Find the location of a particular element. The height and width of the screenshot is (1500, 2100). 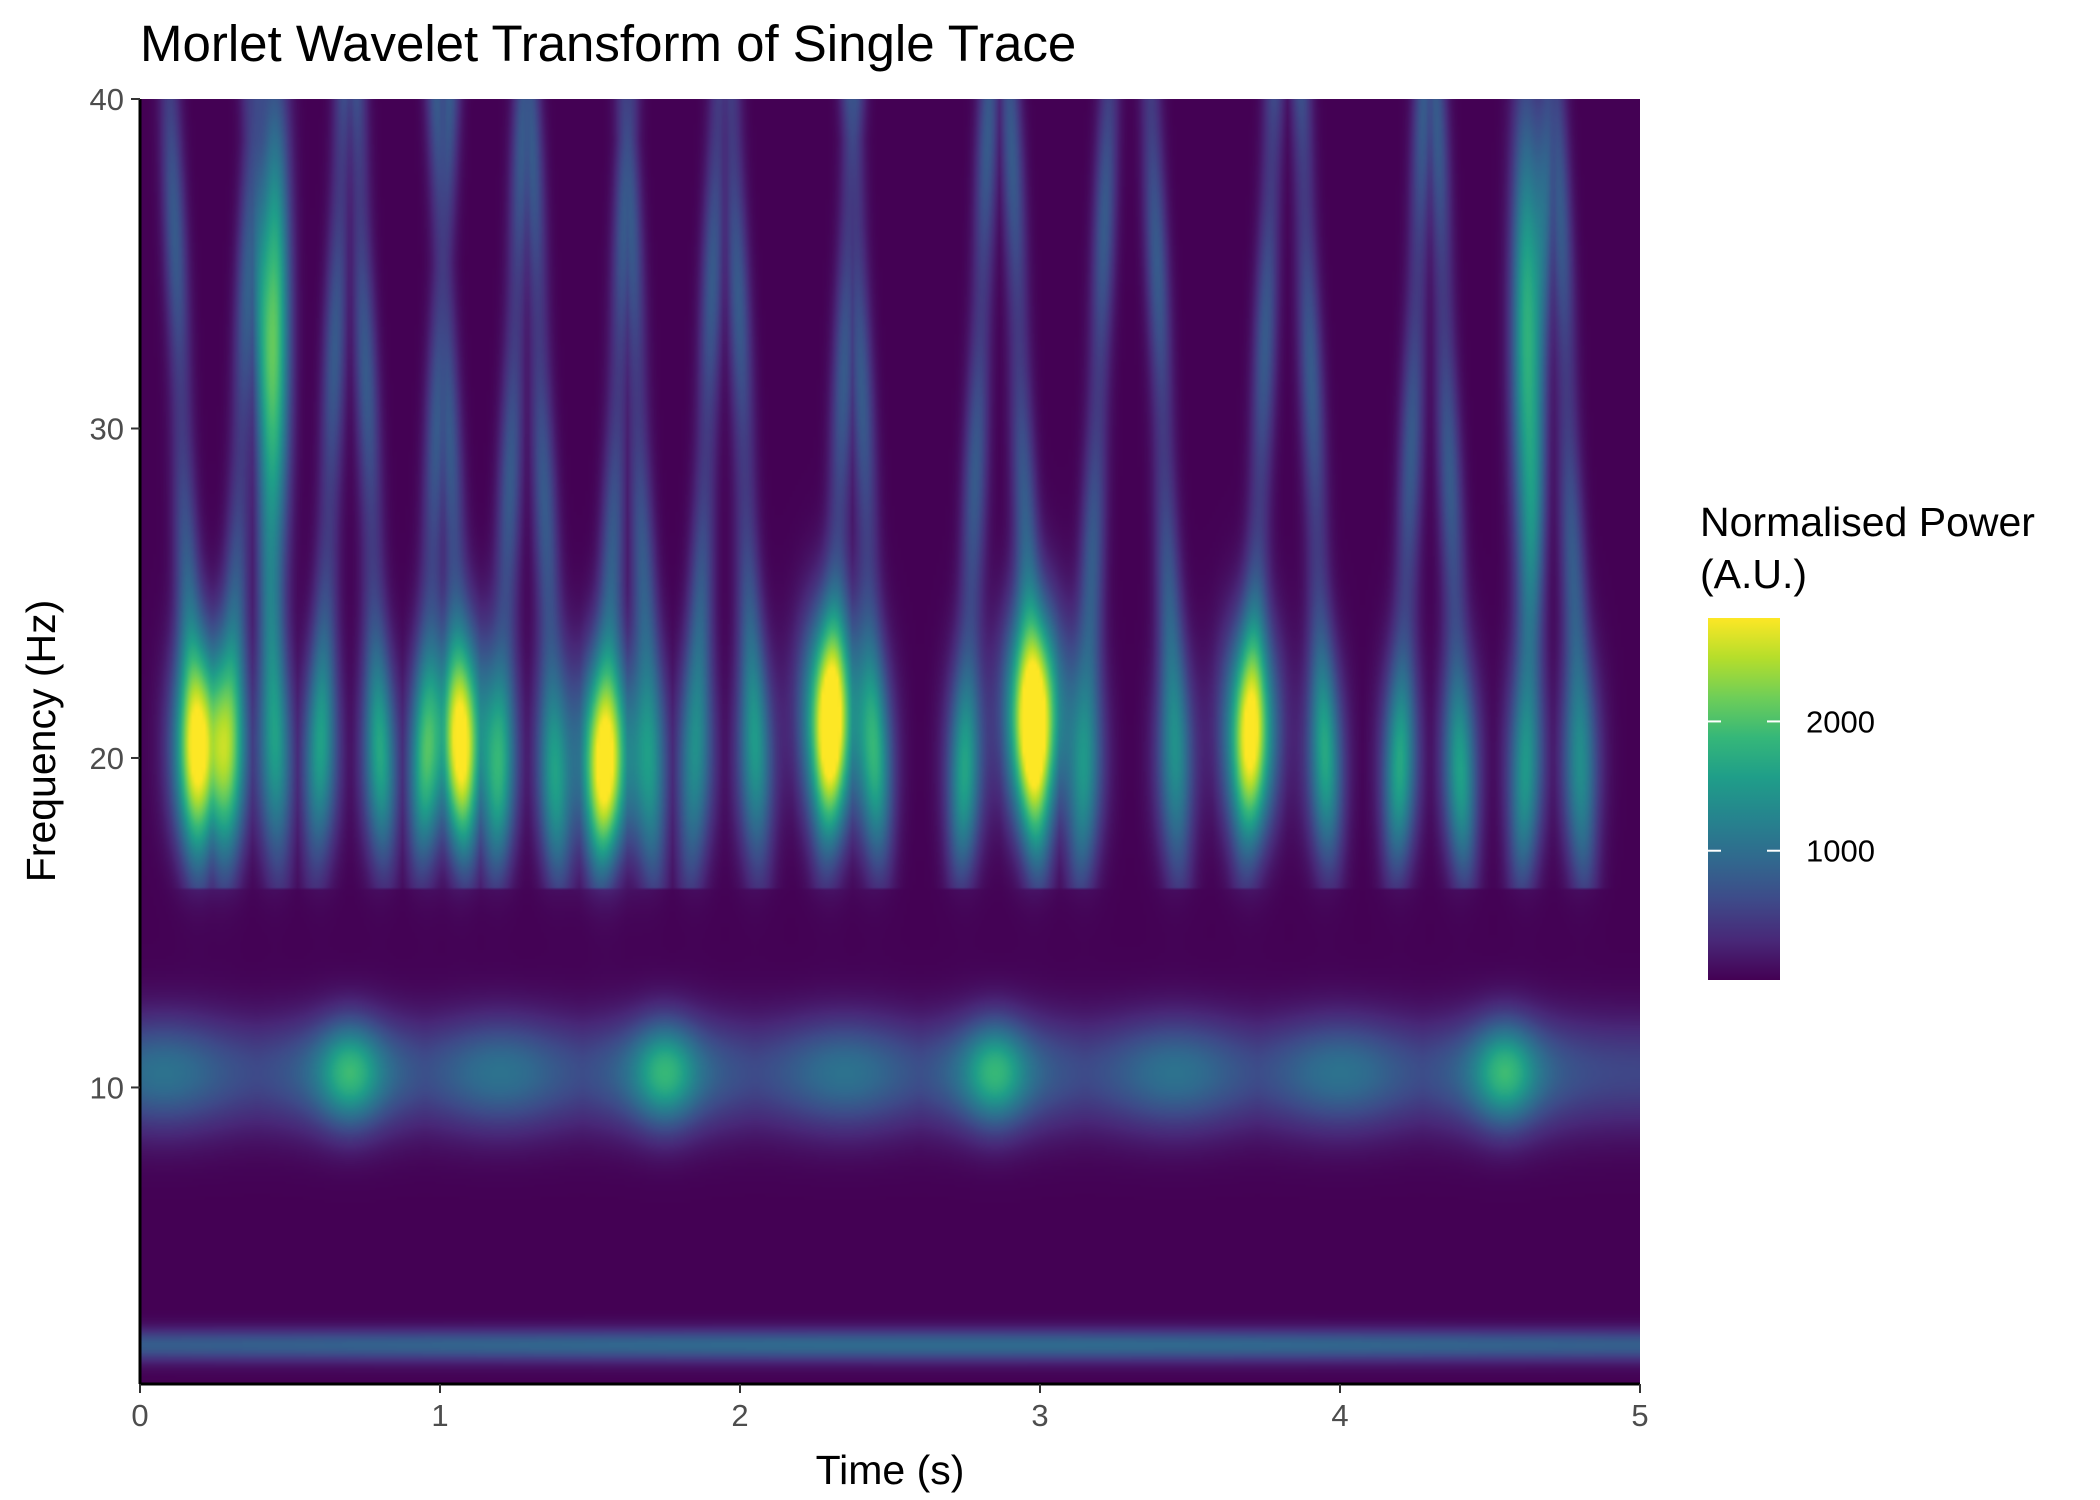

colorbar-tick-label: 1000 is located at coordinates (1840, 851).